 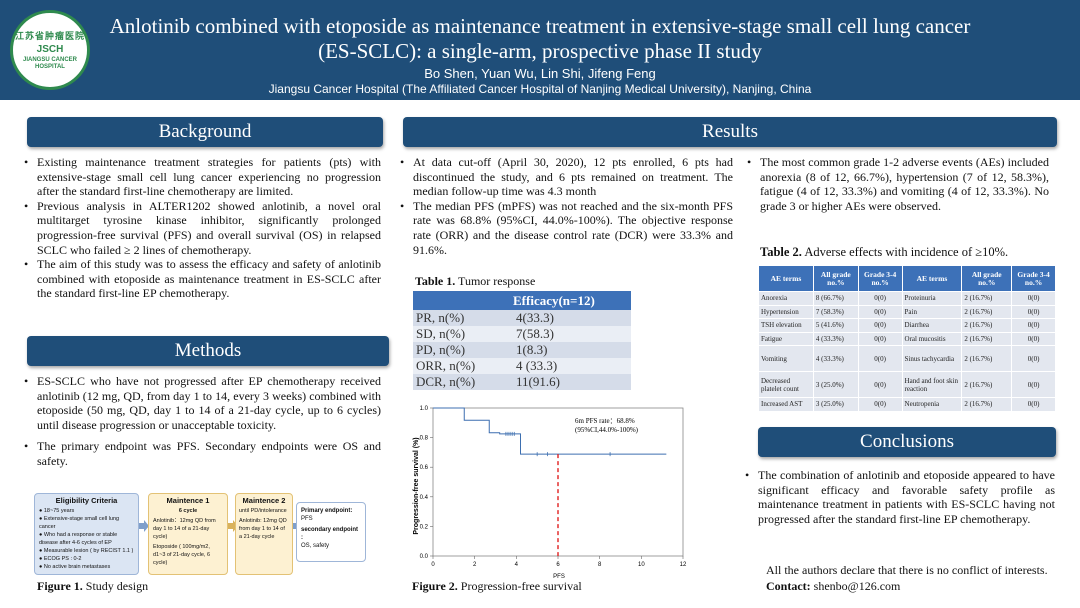 What do you see at coordinates (424, 439) in the screenshot?
I see `y-tick-label: 0.8` at bounding box center [424, 439].